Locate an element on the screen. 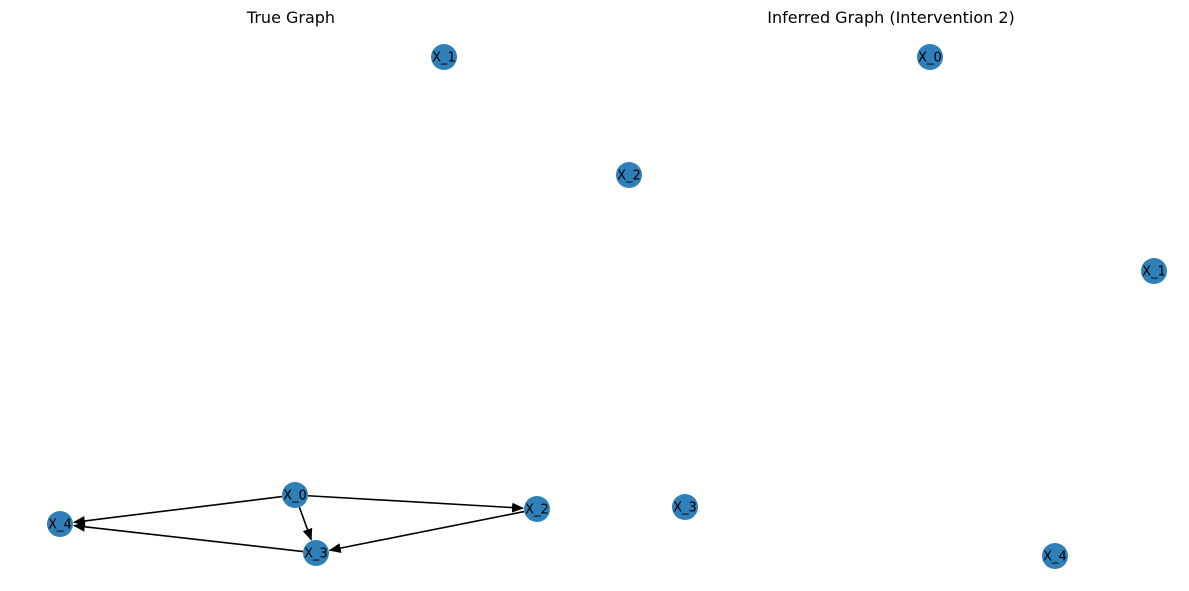 Image resolution: width=1189 pixels, height=591 pixels. inferred-graph-title: Inferred Graph (Intervention 2) is located at coordinates (891, 17).